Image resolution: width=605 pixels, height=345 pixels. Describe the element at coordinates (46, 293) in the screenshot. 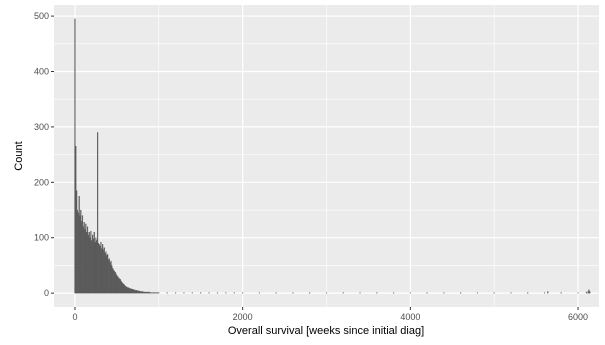

I see `y-tick-label: 0` at that location.